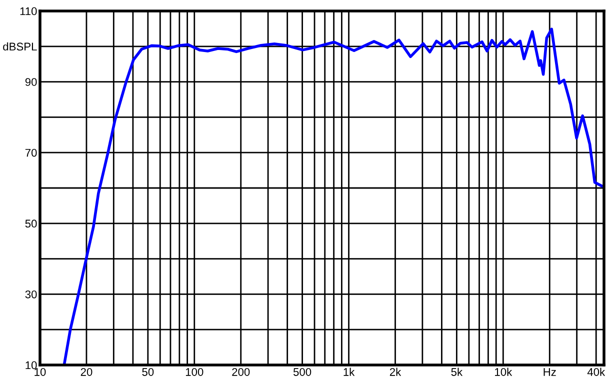 The width and height of the screenshot is (612, 391). Describe the element at coordinates (31, 152) in the screenshot. I see `y-tick-label: 70` at that location.